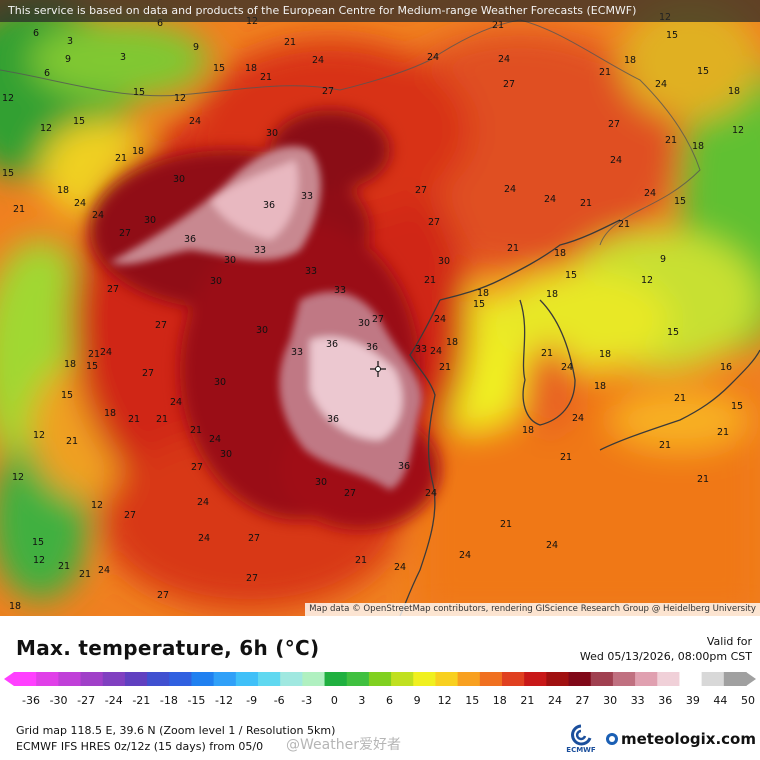 This screenshot has width=760, height=760. Describe the element at coordinates (665, 700) in the screenshot. I see `scale-tick-label: 36` at that location.